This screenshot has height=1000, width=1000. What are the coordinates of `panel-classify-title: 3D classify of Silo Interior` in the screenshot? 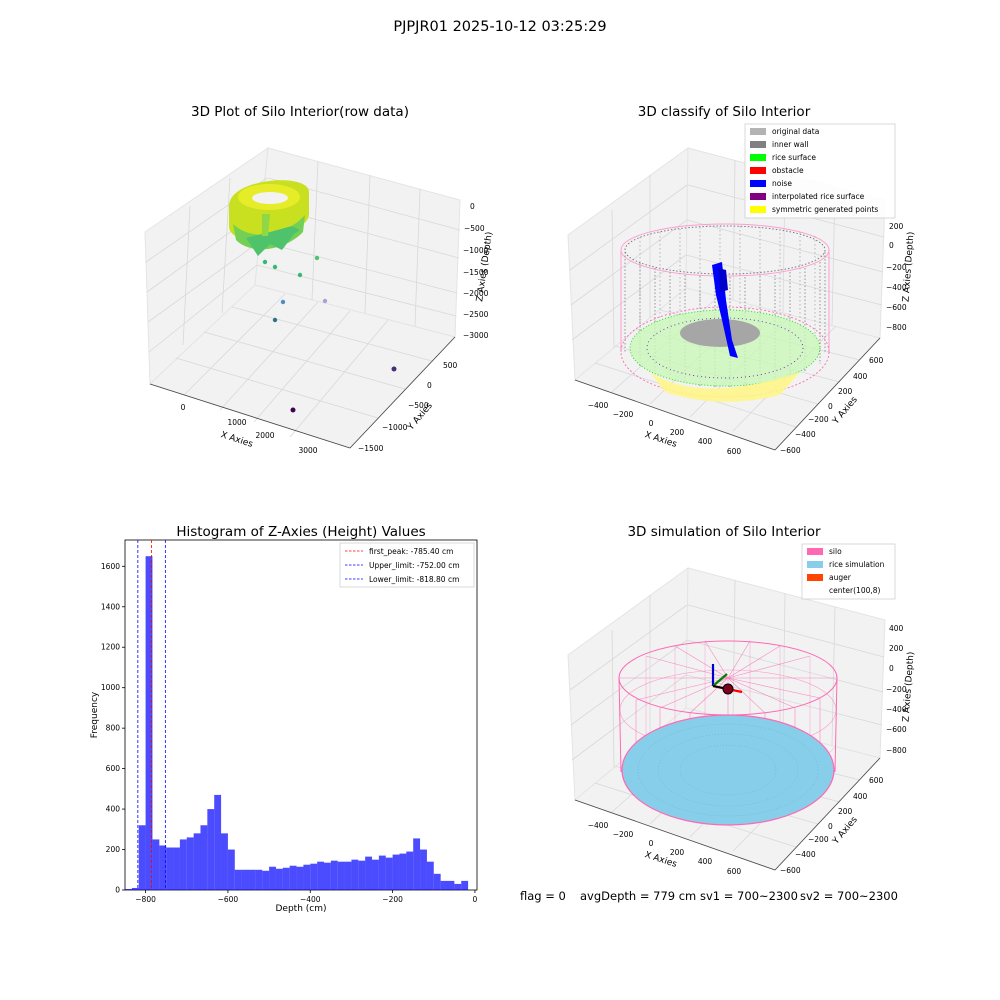 It's located at (724, 112).